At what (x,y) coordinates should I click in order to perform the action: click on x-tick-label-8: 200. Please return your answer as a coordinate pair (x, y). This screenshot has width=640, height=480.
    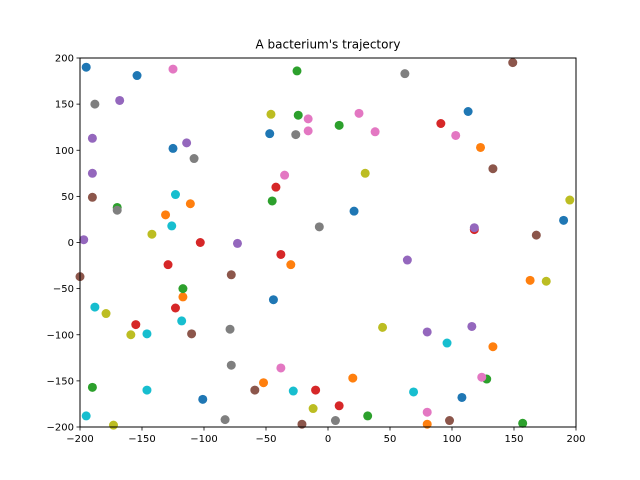
    Looking at the image, I should click on (575, 439).